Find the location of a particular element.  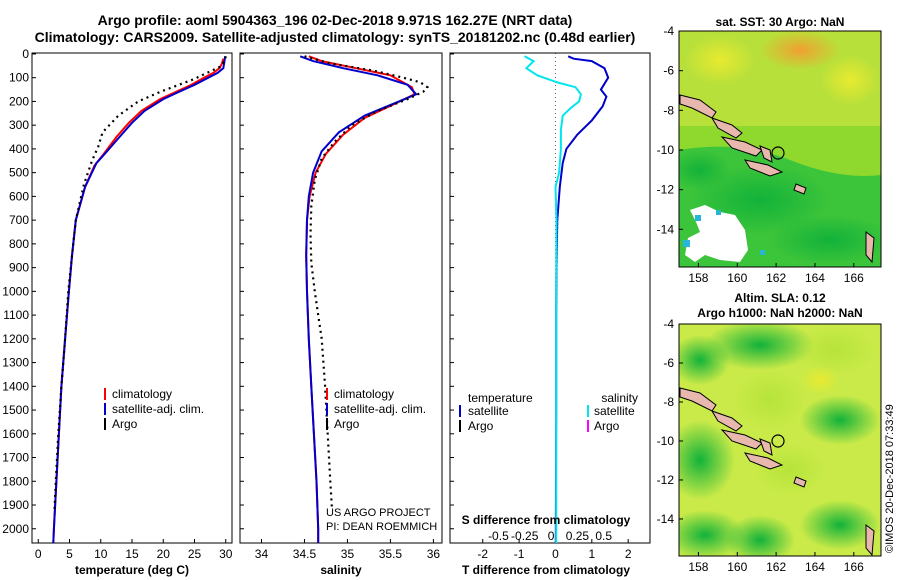

legend-label-s-argo: Argo is located at coordinates (607, 426).